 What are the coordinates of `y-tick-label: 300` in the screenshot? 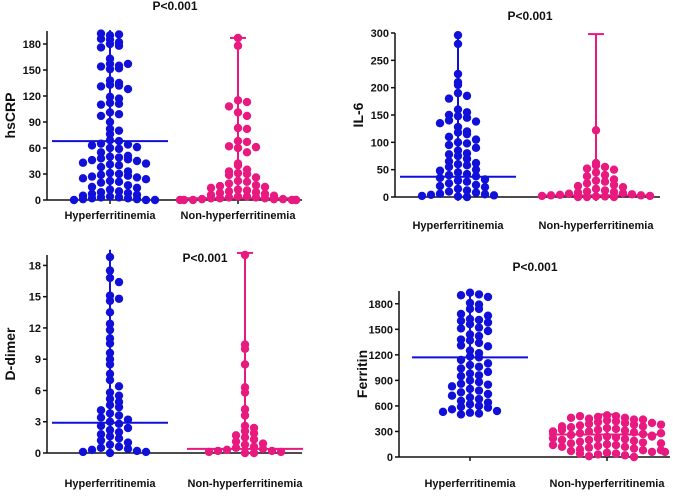 It's located at (380, 34).